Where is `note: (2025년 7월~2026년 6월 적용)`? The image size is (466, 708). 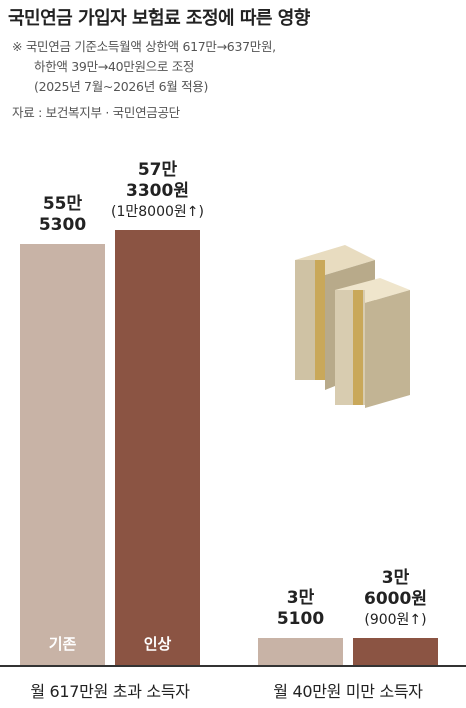 note: (2025년 7월~2026년 6월 적용) is located at coordinates (121, 86).